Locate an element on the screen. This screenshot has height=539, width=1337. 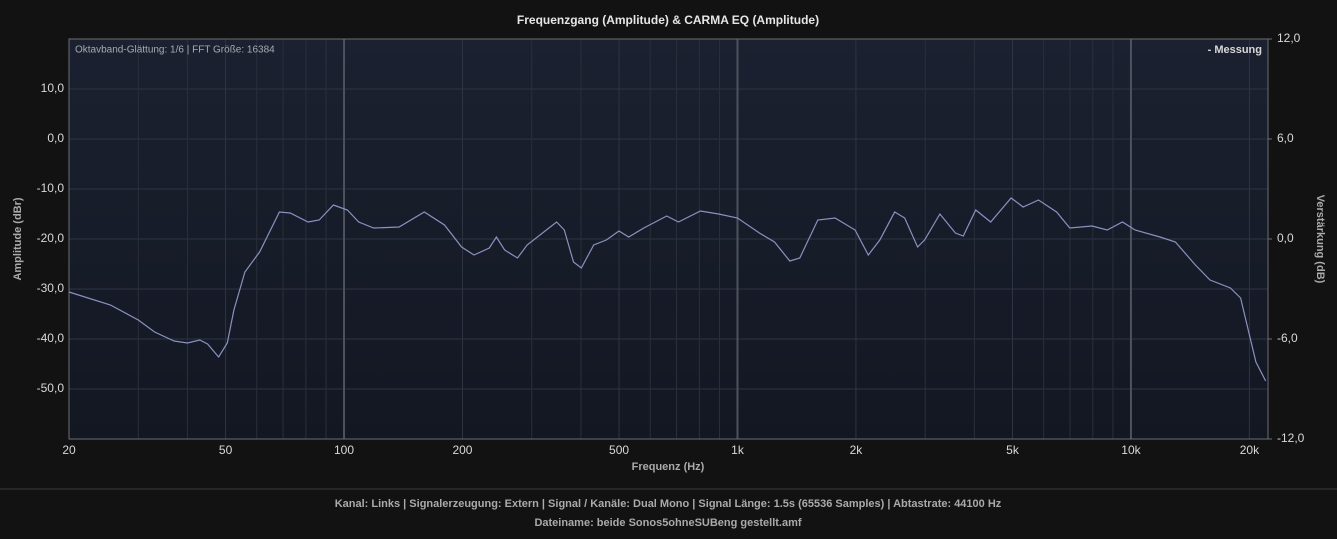
y-tick-label: -40,0 is located at coordinates (51, 338).